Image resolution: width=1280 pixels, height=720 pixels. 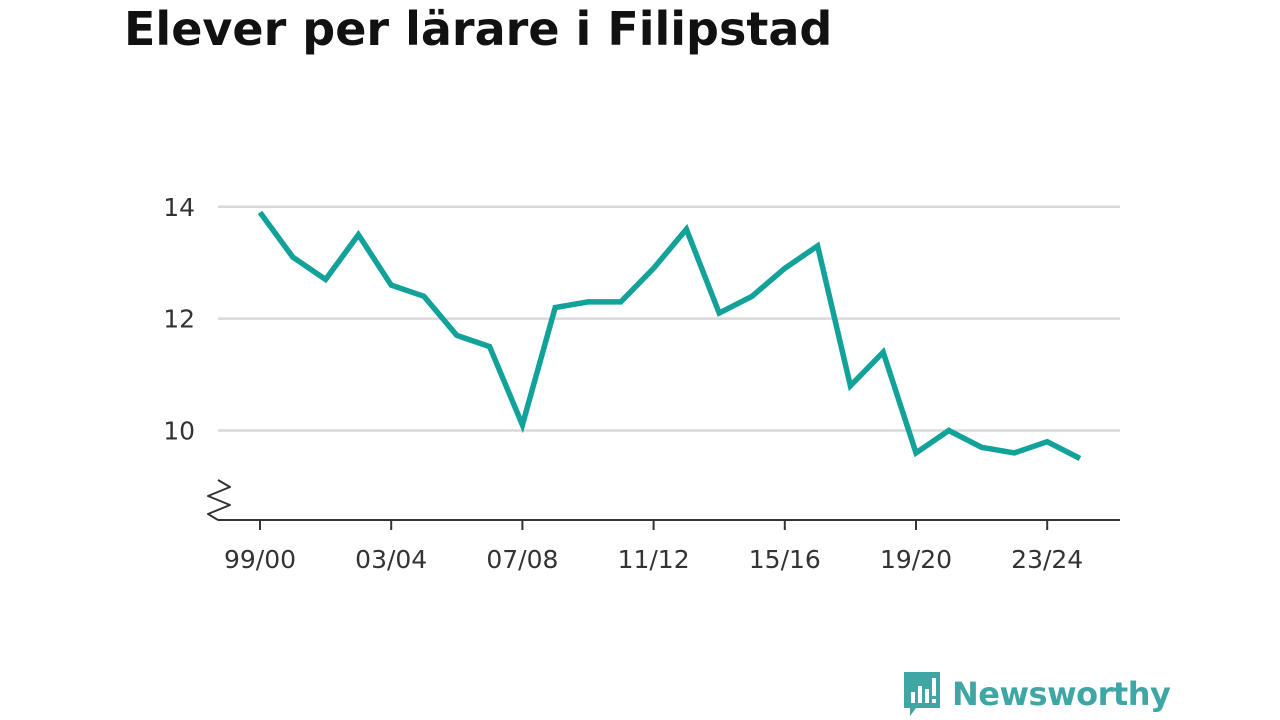 I want to click on newsworthy-logo: Newsworthy, so click(x=1036, y=694).